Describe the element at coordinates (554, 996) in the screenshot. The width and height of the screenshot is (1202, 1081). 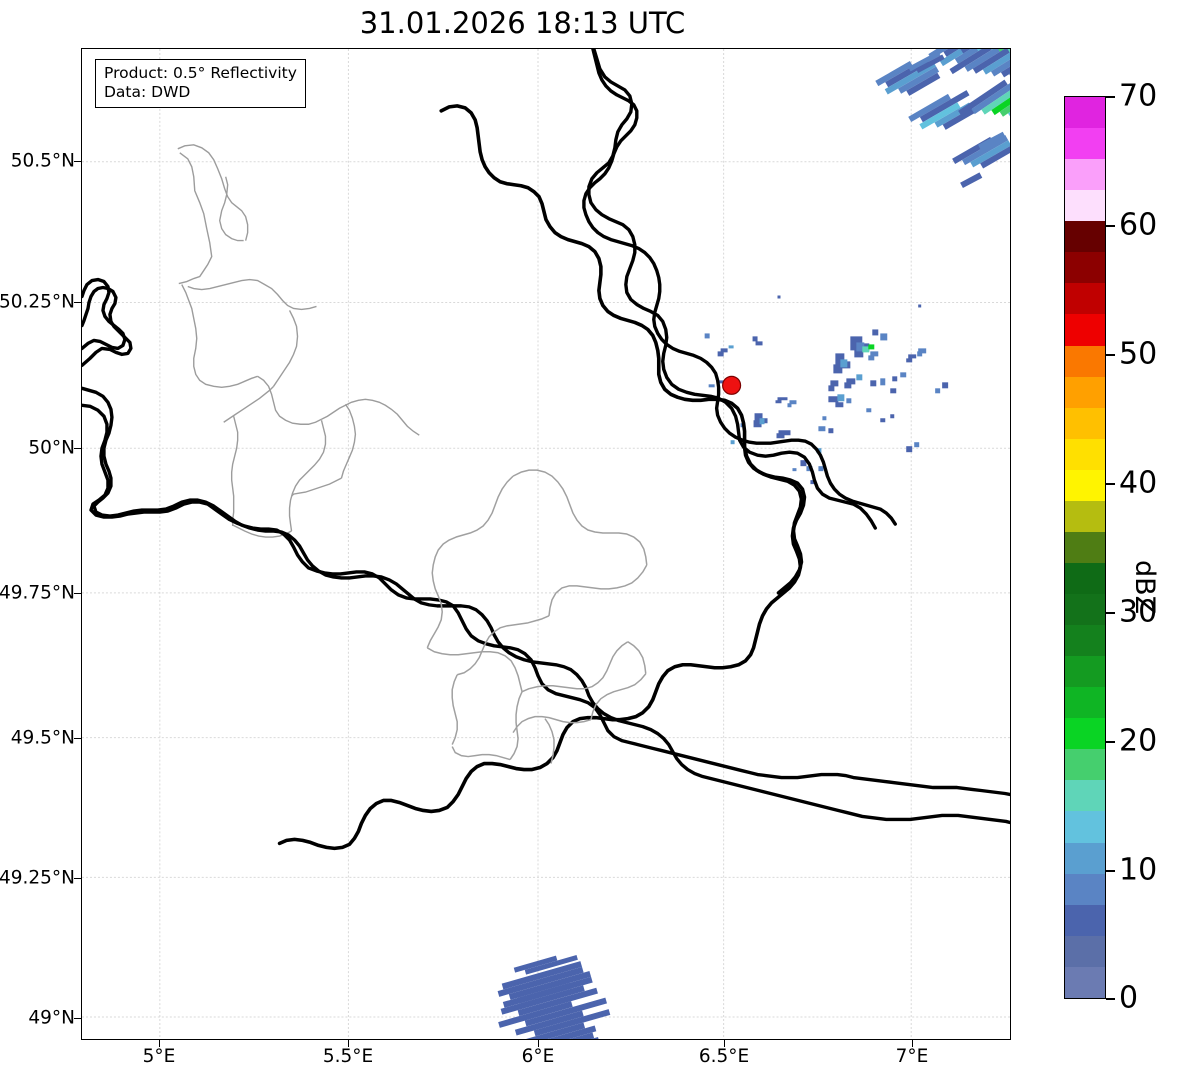
I see `echo-cluster-south` at that location.